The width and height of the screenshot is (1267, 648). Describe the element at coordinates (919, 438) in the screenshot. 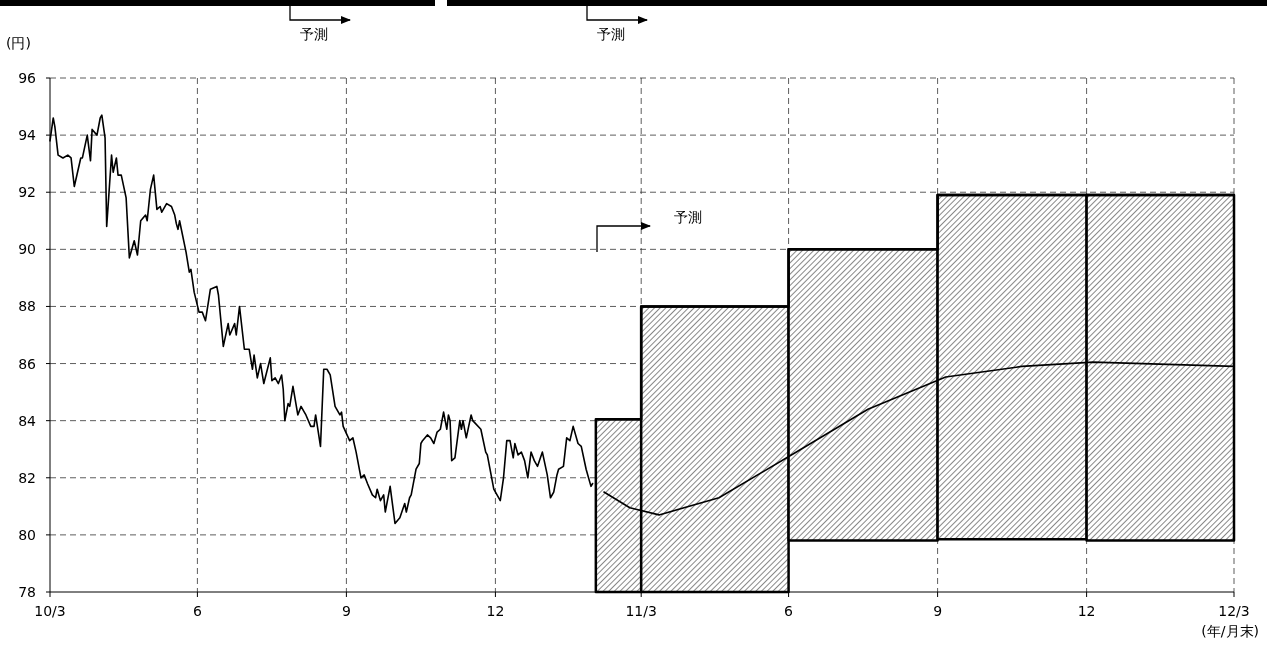

I see `line-series` at that location.